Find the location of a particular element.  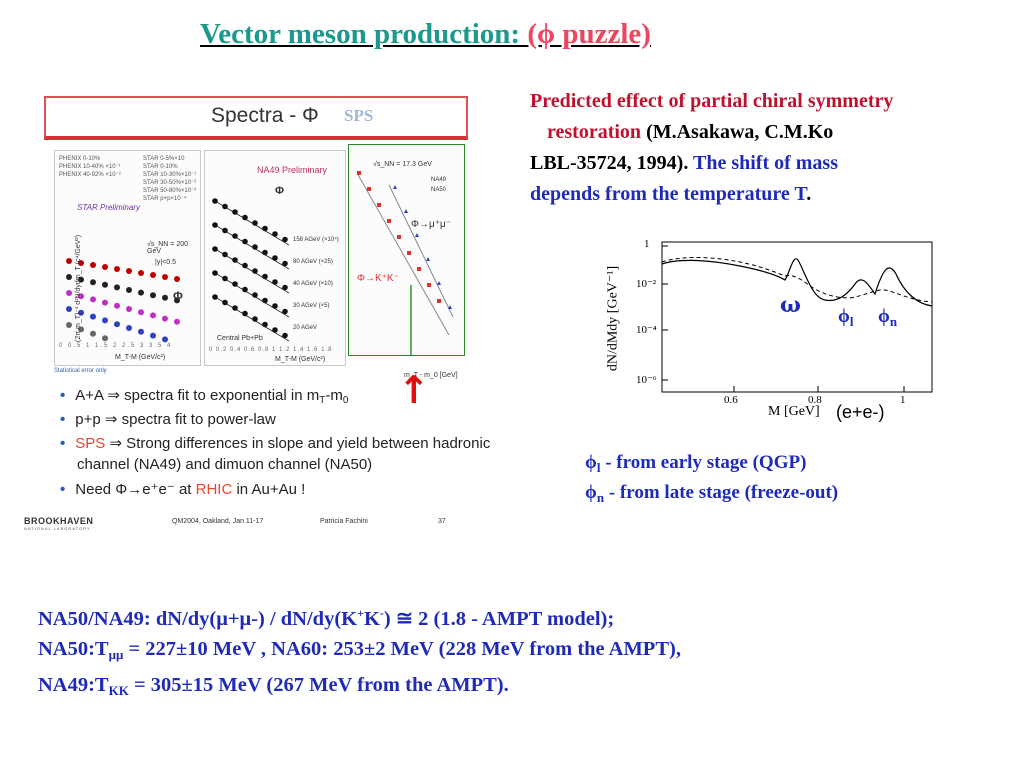

phi-n-label: ϕn is located at coordinates (887, 318).